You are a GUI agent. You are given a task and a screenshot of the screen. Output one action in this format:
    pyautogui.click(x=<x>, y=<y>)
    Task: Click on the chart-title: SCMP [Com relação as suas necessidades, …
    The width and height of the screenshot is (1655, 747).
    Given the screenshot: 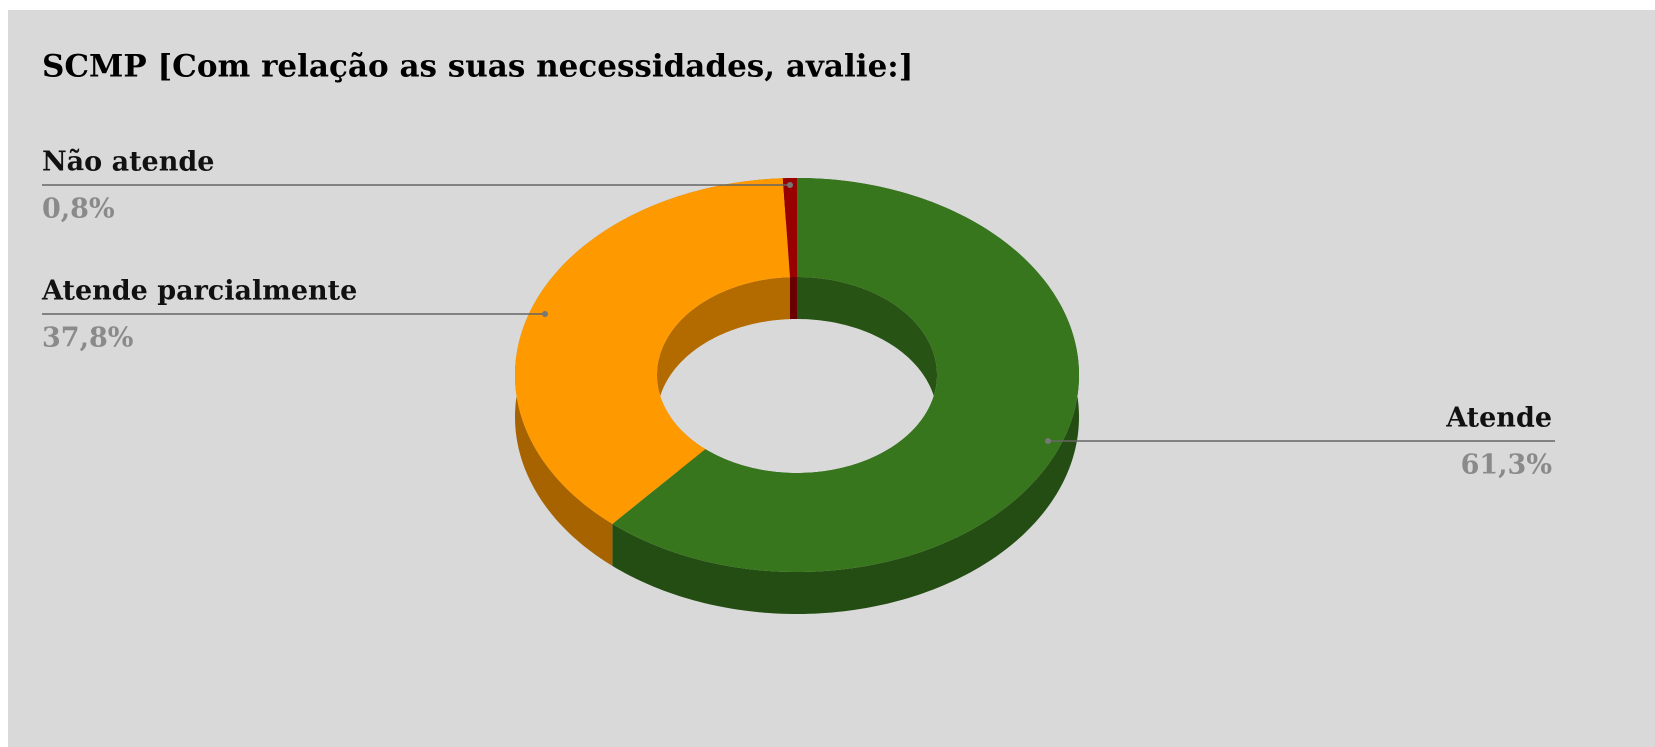 What is the action you would take?
    pyautogui.click(x=477, y=67)
    